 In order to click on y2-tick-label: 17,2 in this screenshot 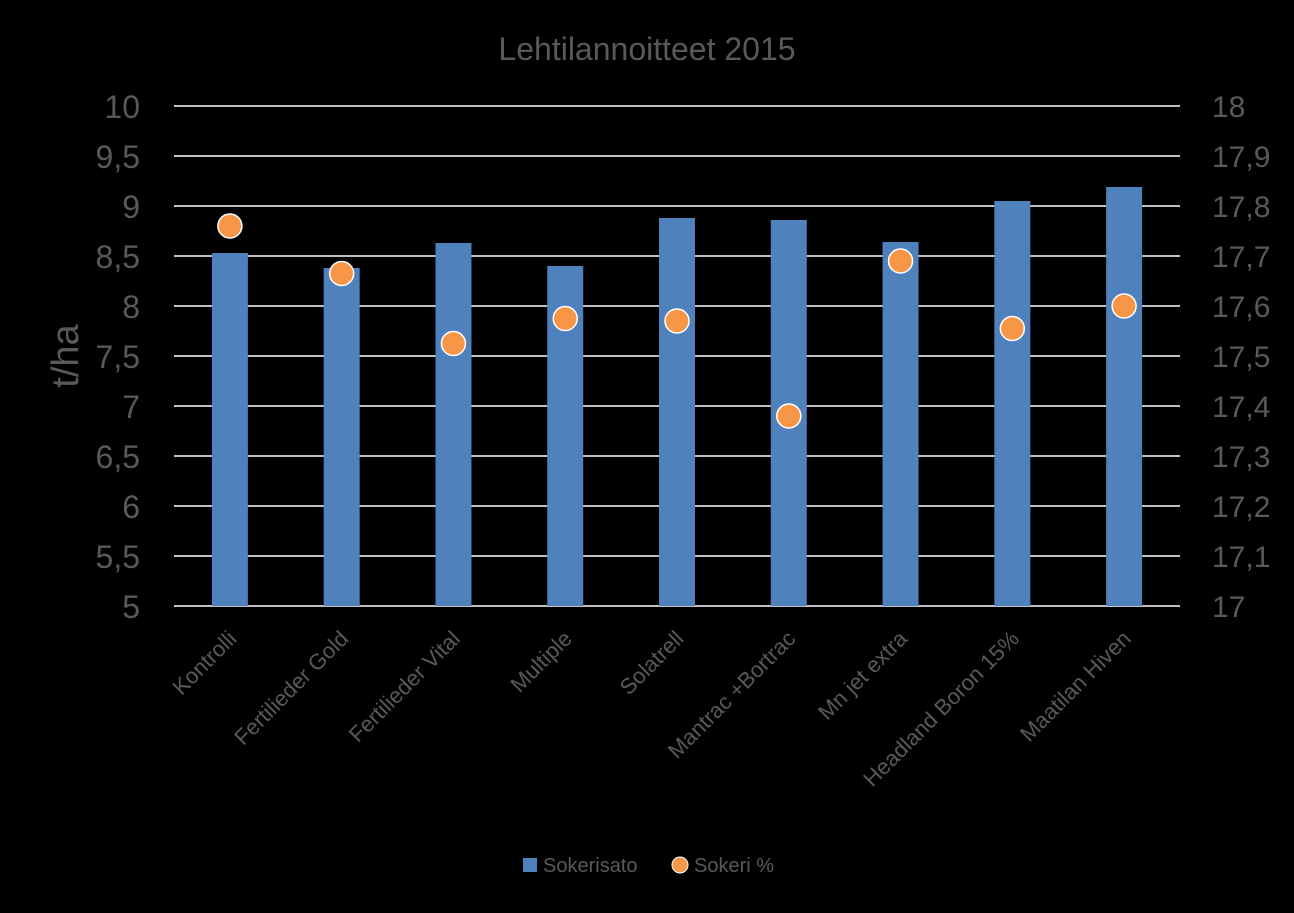, I will do `click(1241, 507)`.